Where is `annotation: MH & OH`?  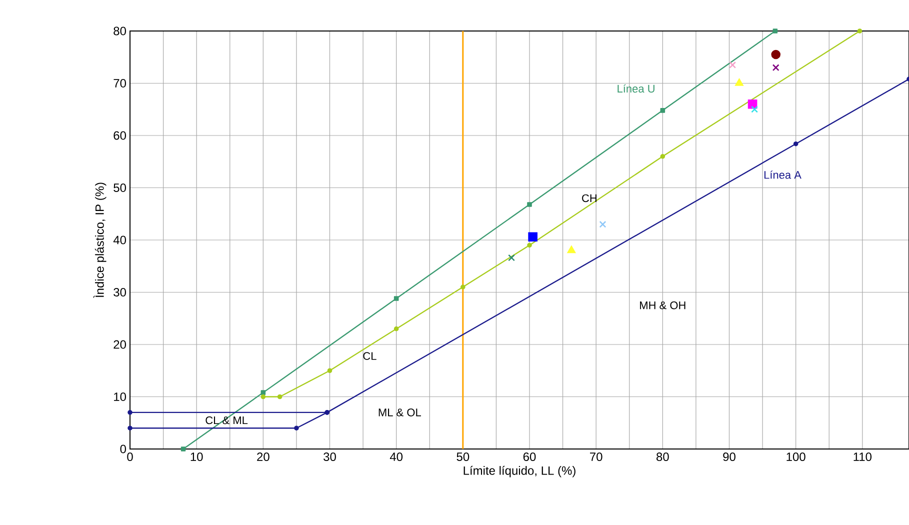
annotation: MH & OH is located at coordinates (663, 305).